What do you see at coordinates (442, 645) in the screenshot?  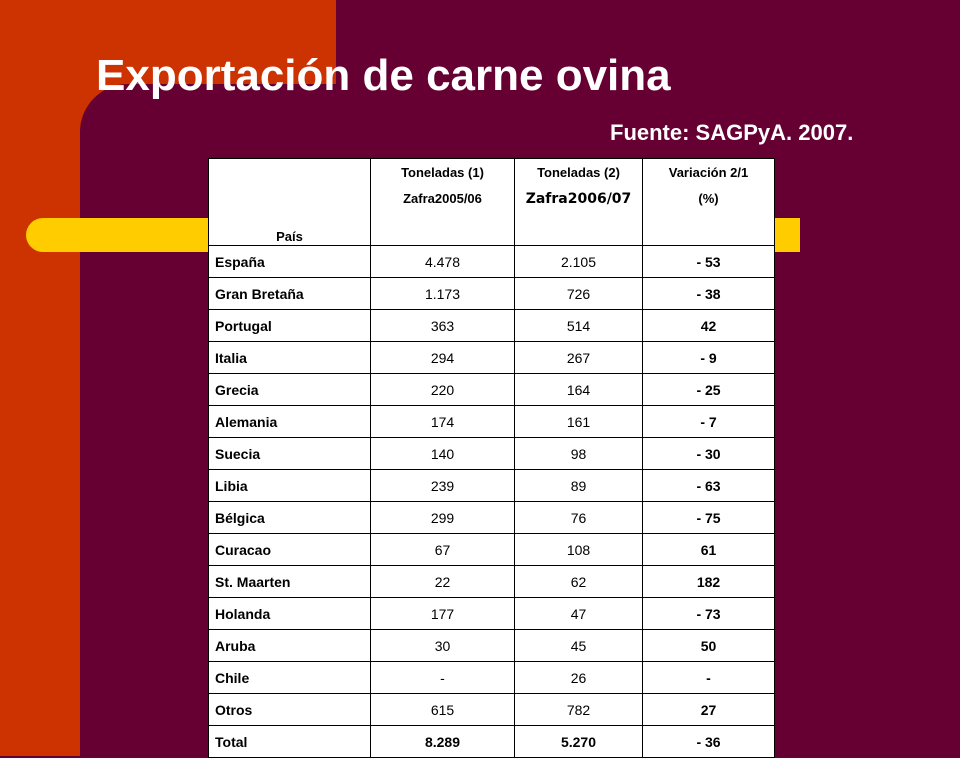 I see `cell-tonnes-1: 30` at bounding box center [442, 645].